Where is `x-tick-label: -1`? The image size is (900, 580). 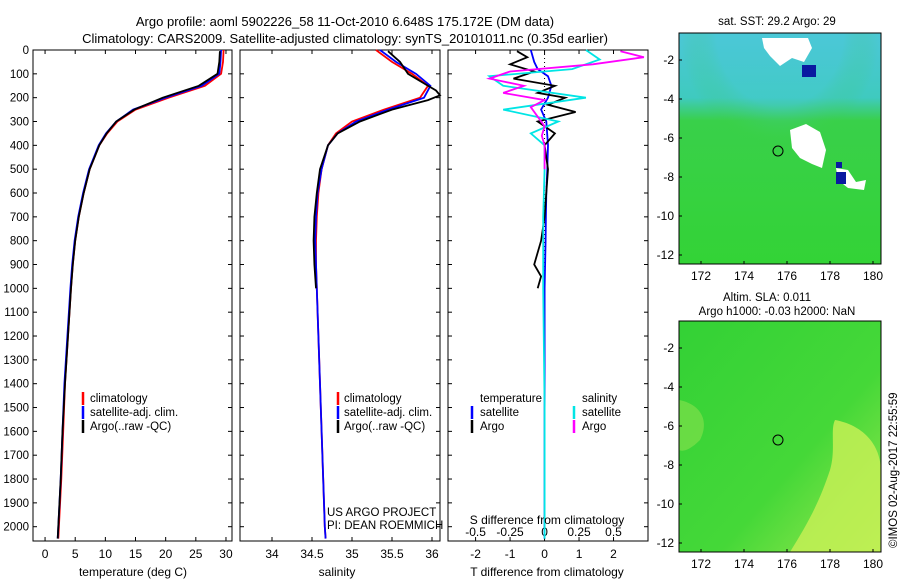
x-tick-label: -1 is located at coordinates (510, 554).